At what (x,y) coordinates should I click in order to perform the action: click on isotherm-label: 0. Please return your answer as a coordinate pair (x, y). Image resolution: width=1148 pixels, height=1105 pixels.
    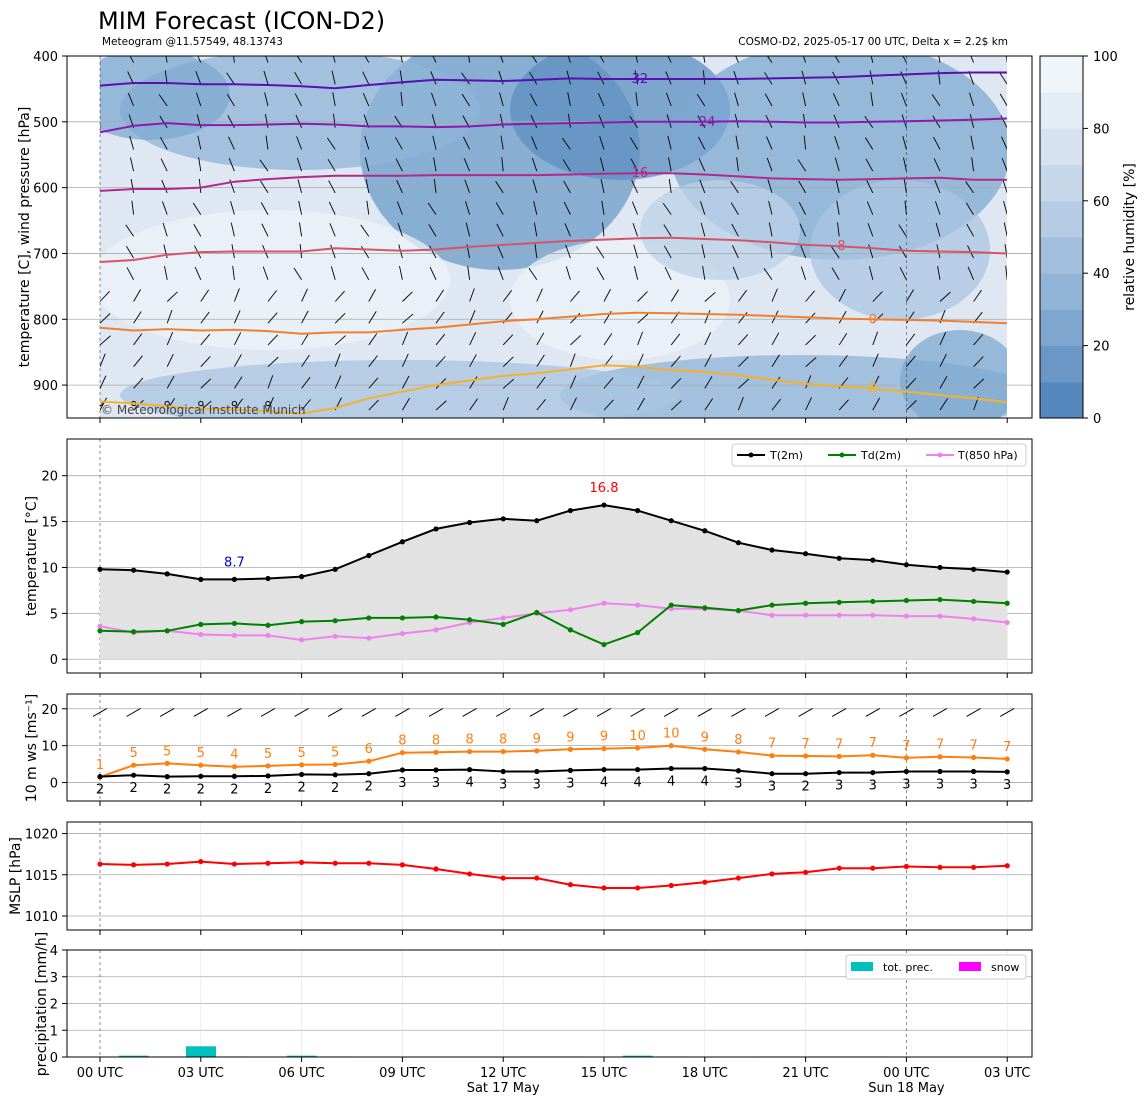
    Looking at the image, I should click on (873, 319).